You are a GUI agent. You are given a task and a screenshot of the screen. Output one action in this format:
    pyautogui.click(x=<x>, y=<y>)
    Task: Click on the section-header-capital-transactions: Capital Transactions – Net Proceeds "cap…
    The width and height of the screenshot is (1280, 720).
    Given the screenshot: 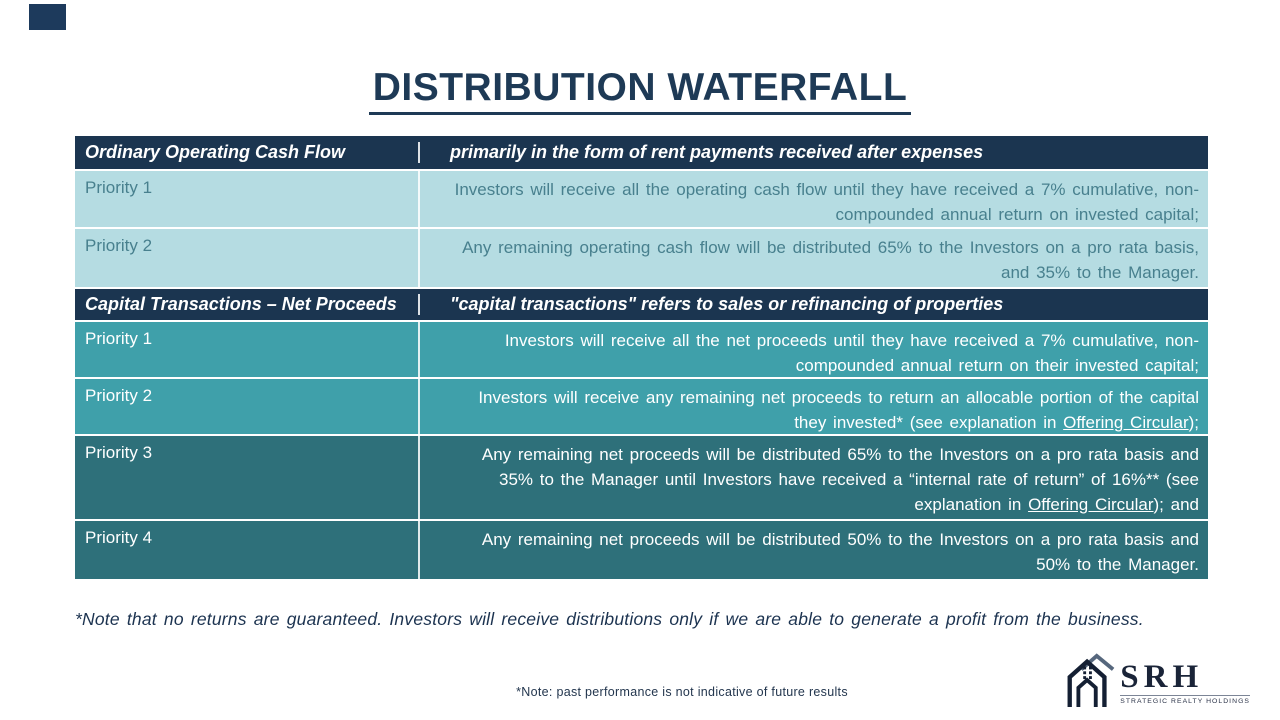 What is the action you would take?
    pyautogui.click(x=641, y=305)
    